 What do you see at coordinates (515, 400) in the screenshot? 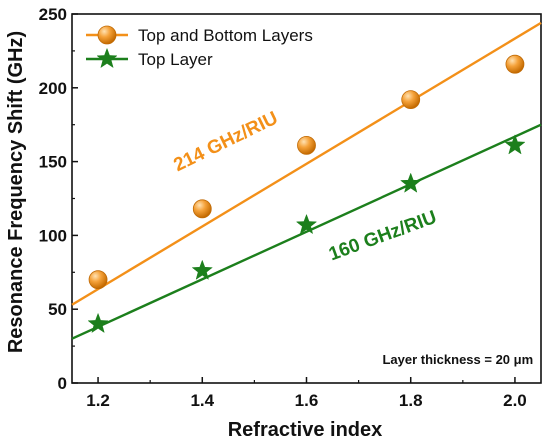
I see `x-tick-label: 2.0` at bounding box center [515, 400].